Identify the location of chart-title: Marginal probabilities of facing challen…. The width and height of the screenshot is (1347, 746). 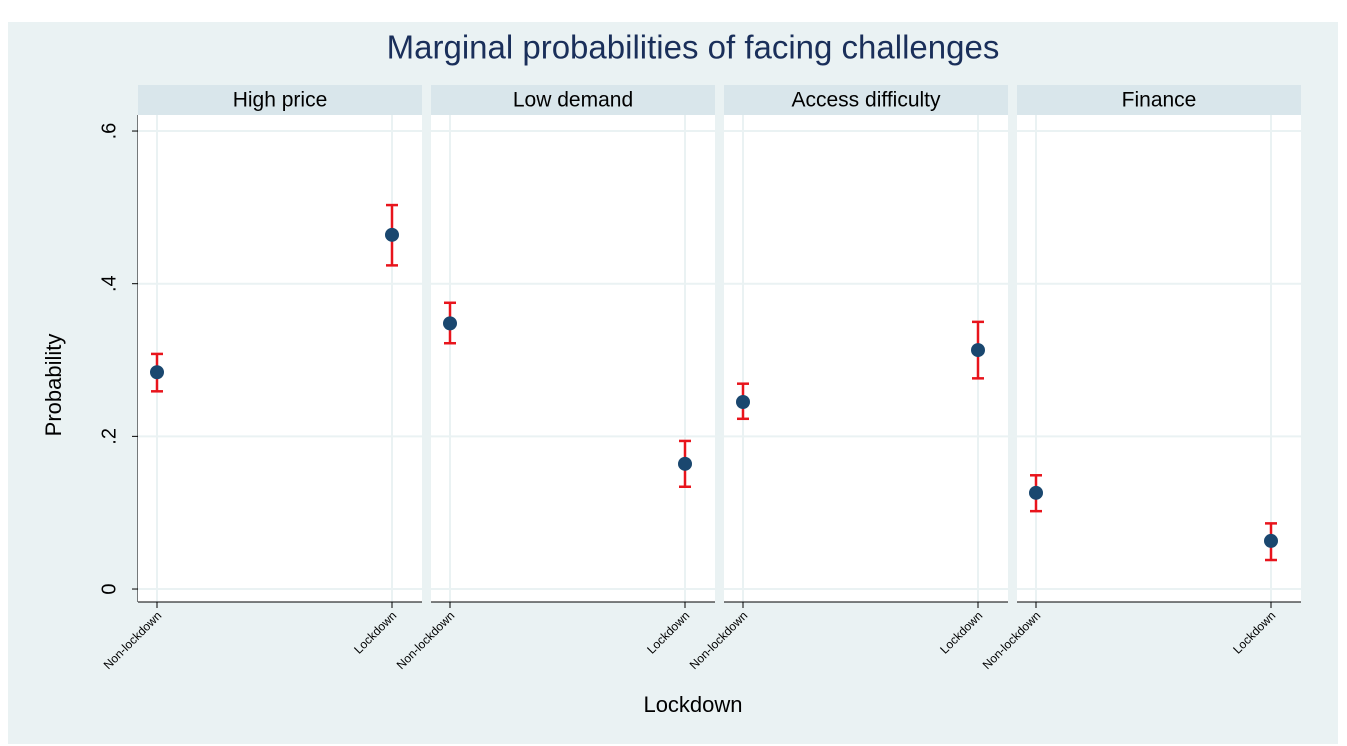
(693, 47).